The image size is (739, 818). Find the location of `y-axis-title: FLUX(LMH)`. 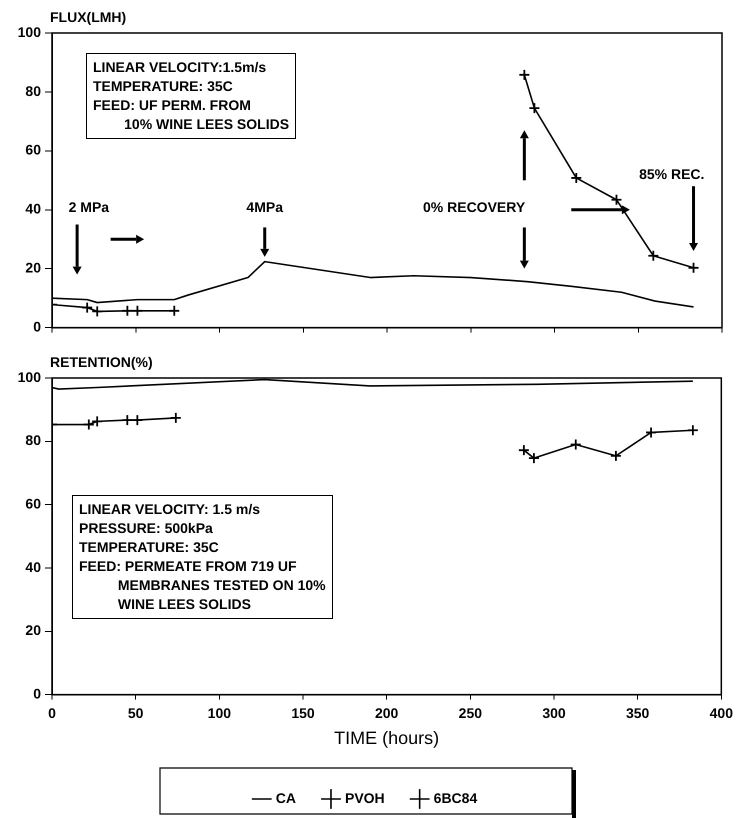

y-axis-title: FLUX(LMH) is located at coordinates (88, 16).